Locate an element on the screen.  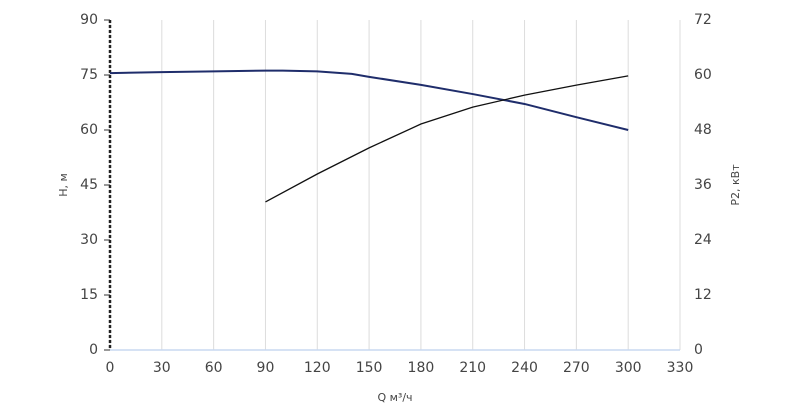
y-axis-title: H, м is located at coordinates (63, 185).